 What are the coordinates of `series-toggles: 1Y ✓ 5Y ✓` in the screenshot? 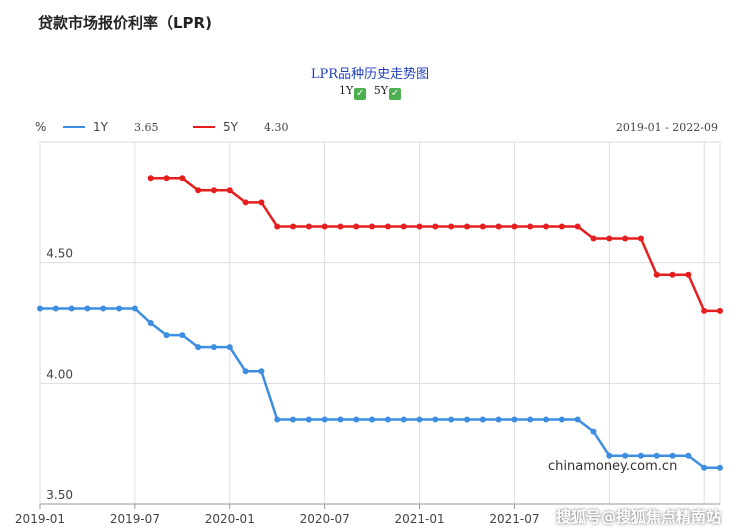 It's located at (370, 92).